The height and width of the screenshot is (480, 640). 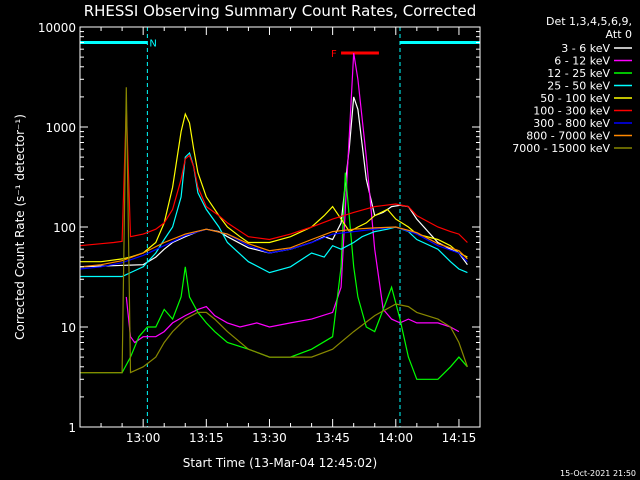 What do you see at coordinates (561, 148) in the screenshot?
I see `legend-label-9: 7000 - 15000 keV` at bounding box center [561, 148].